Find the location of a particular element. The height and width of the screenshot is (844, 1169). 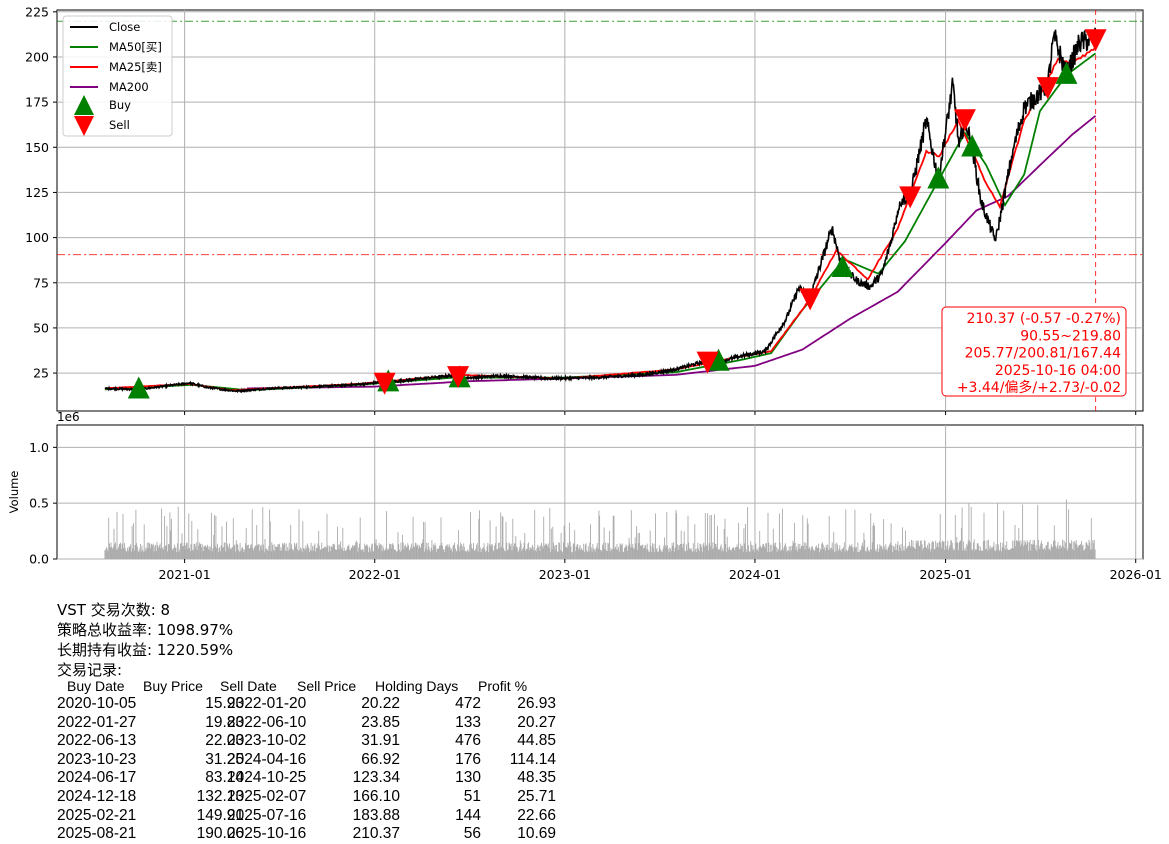

cell-holding-days: 133 is located at coordinates (468, 722).